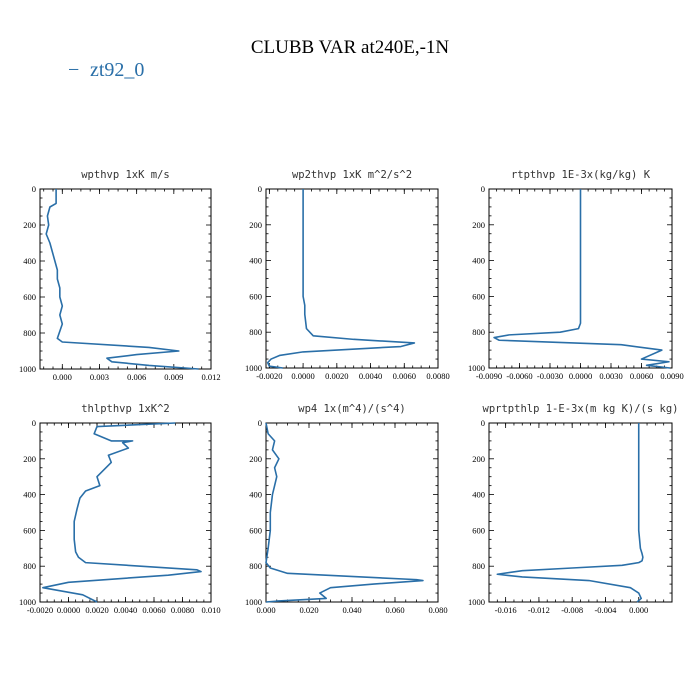 The height and width of the screenshot is (700, 700). I want to click on legend-symbol: −, so click(73, 70).